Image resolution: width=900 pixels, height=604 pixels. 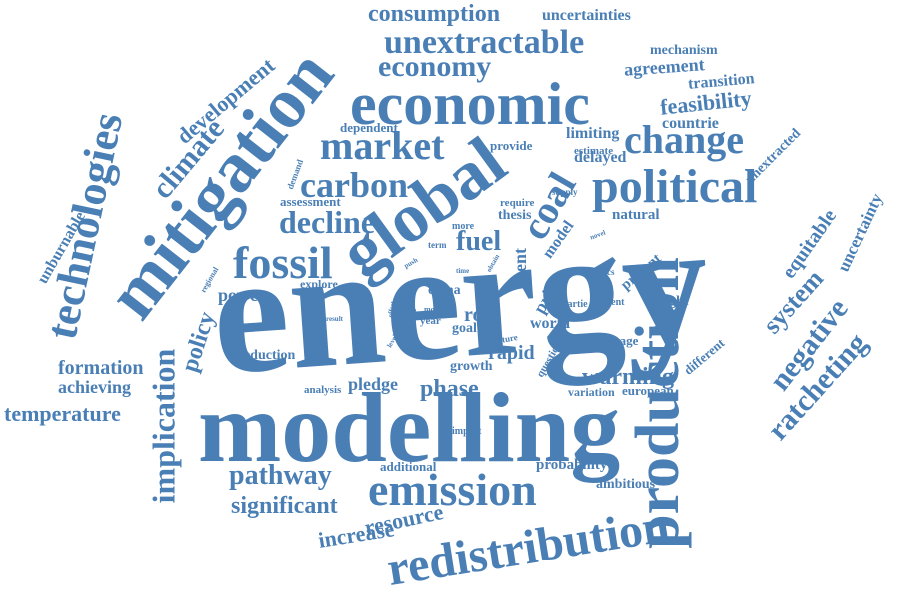 I want to click on word-growth: growth, so click(x=471, y=366).